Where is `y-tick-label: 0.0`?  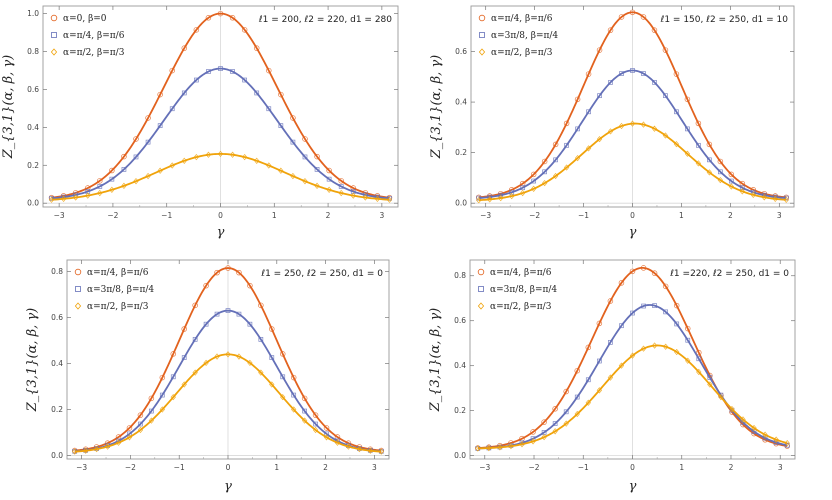 y-tick-label: 0.0 is located at coordinates (33, 203).